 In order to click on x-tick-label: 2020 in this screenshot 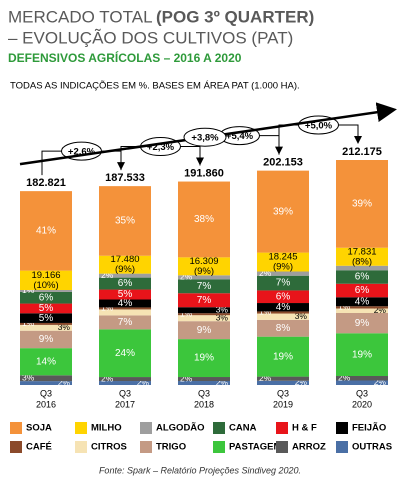, I will do `click(362, 404)`.